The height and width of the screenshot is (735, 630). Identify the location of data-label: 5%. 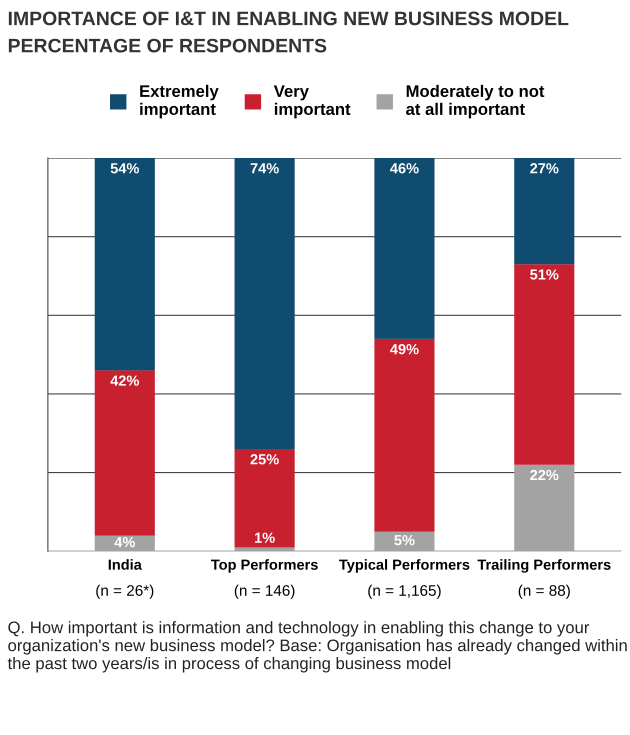
(404, 540).